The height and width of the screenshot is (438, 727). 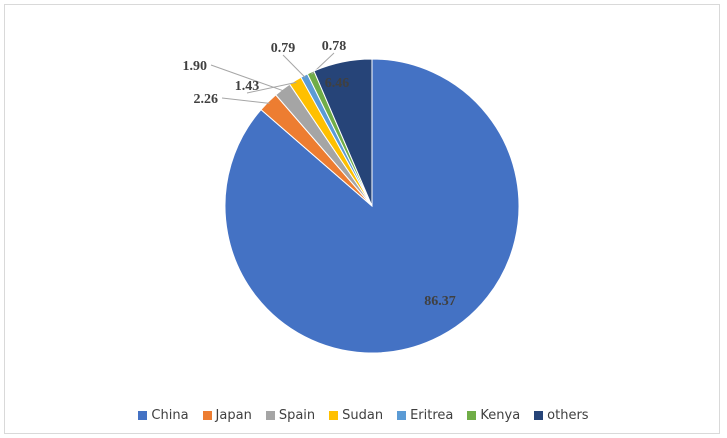 I want to click on pie-slice-others, so click(x=343, y=132).